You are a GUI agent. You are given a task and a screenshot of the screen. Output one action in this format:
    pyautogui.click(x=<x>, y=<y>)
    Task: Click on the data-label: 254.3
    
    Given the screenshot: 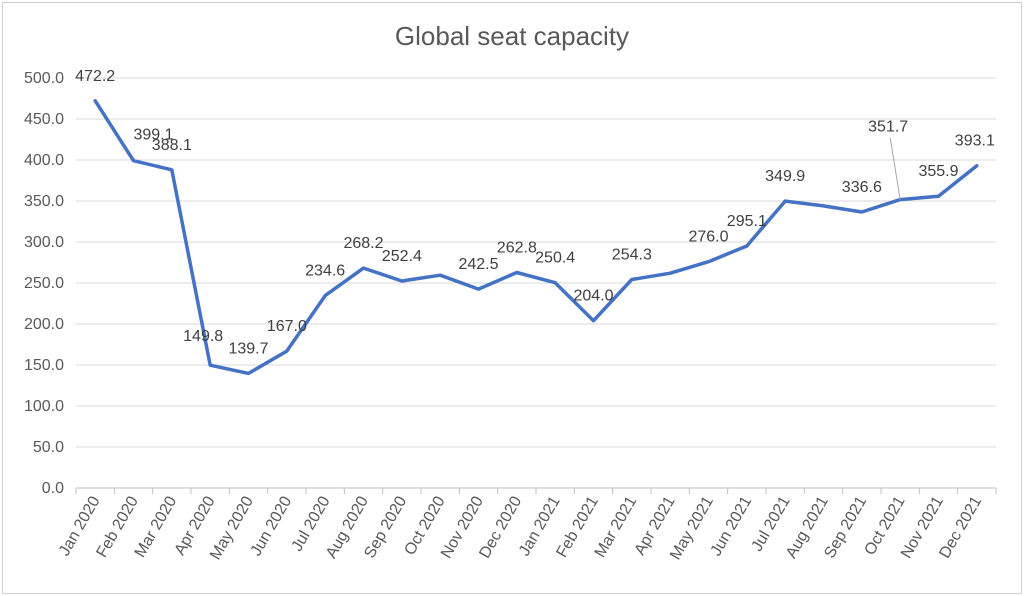 What is the action you would take?
    pyautogui.click(x=632, y=254)
    